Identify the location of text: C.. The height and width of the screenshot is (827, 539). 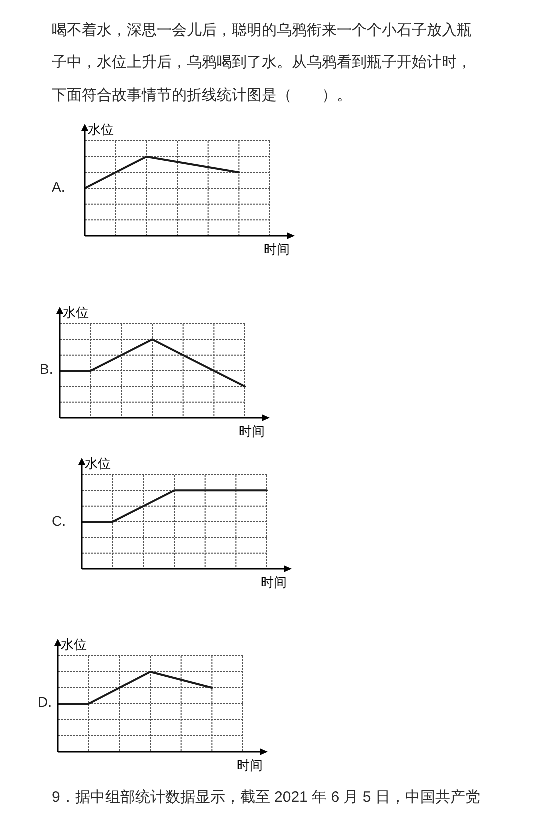
(59, 521).